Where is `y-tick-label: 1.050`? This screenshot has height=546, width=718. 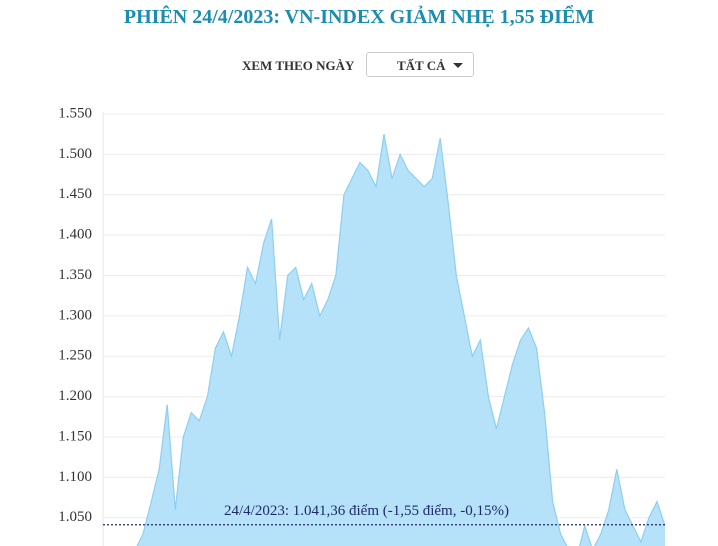
y-tick-label: 1.050 is located at coordinates (75, 517).